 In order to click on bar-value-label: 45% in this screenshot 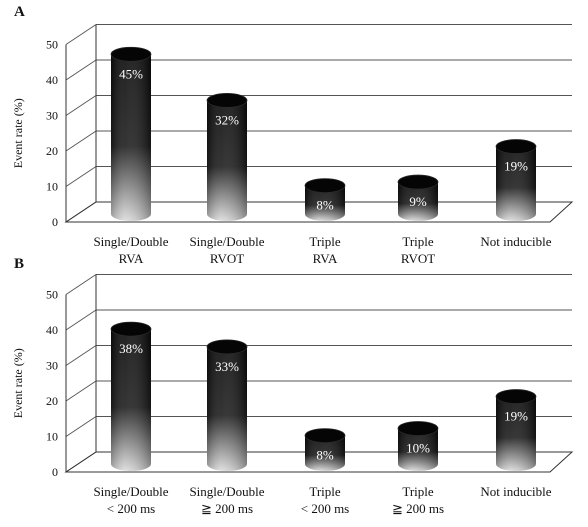, I will do `click(131, 73)`.